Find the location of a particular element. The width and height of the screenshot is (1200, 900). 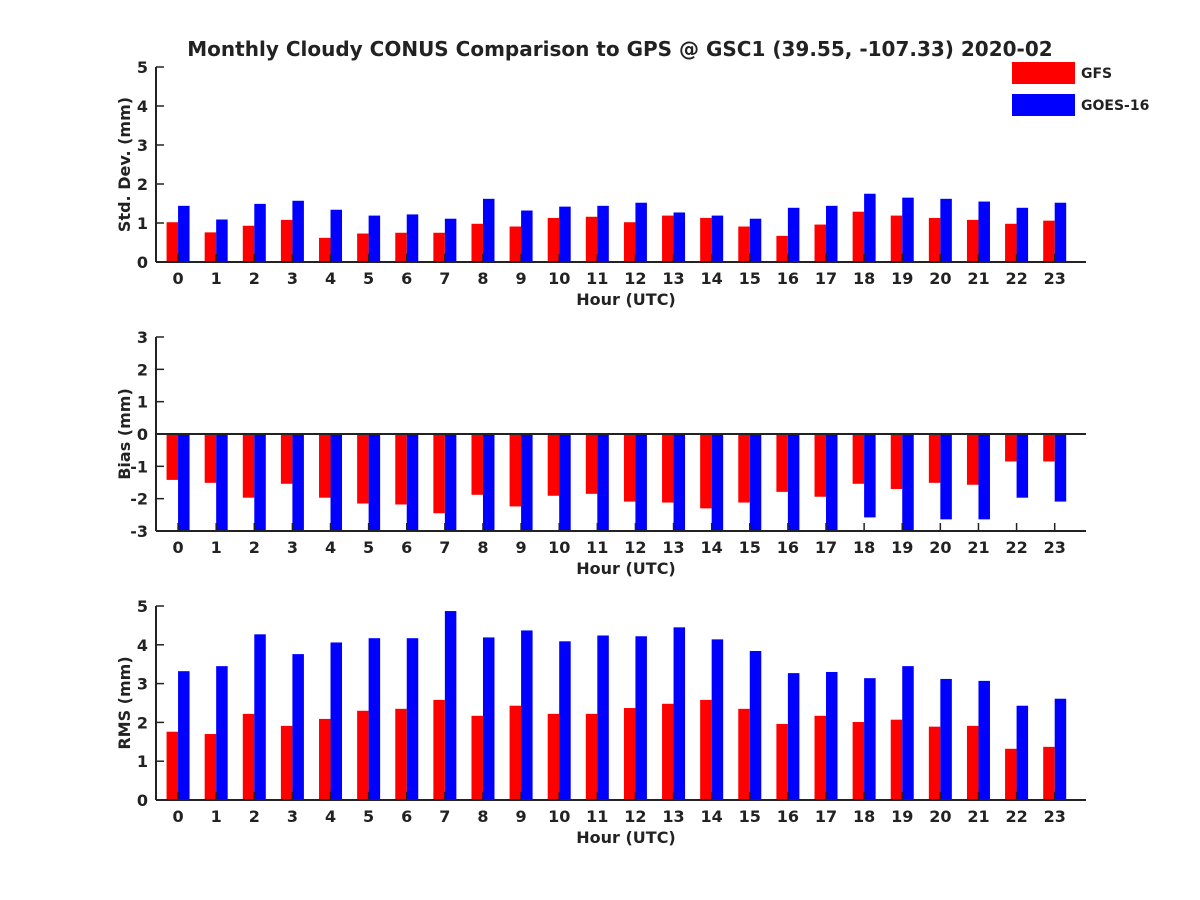

std-dev-x-tick-label: 12 is located at coordinates (635, 278).